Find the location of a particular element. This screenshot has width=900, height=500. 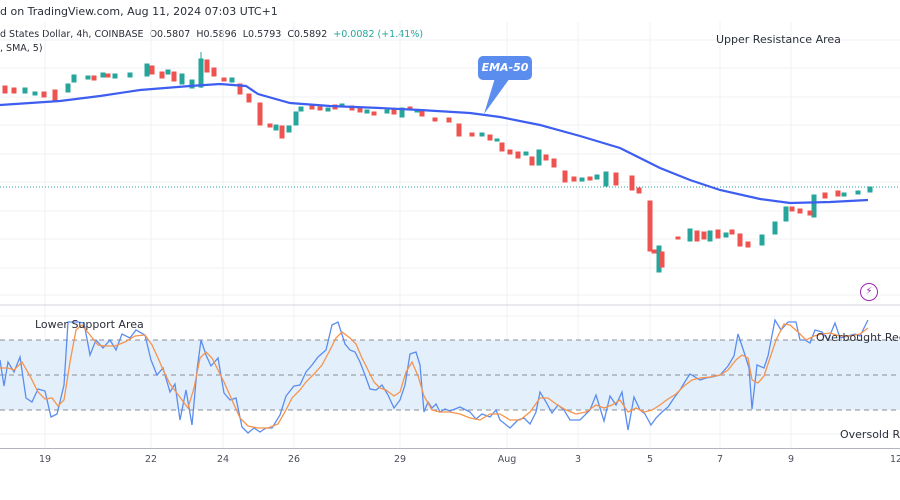

x-tick: 29 is located at coordinates (400, 459).